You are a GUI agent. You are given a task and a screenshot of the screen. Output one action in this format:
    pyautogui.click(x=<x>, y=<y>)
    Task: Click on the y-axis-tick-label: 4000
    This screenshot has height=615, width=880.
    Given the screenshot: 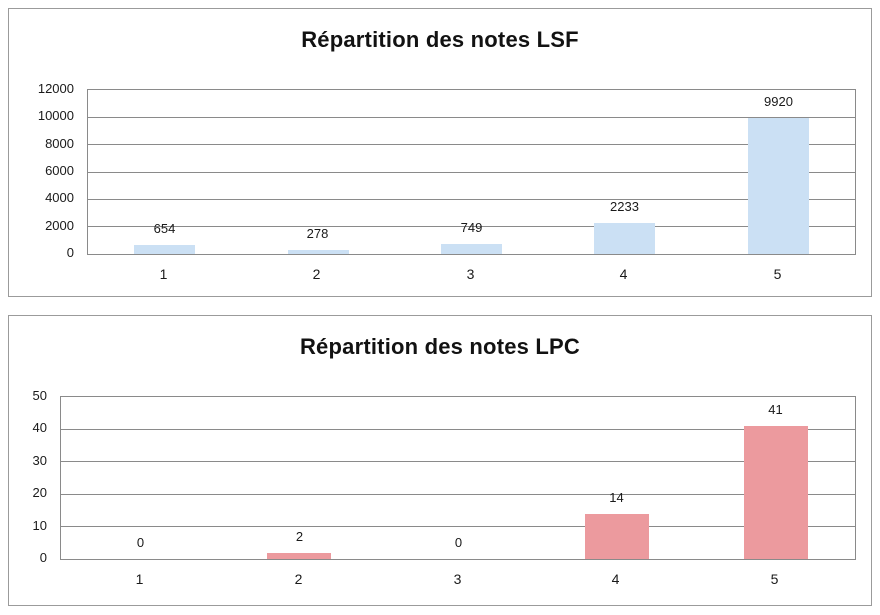 What is the action you would take?
    pyautogui.click(x=59, y=198)
    